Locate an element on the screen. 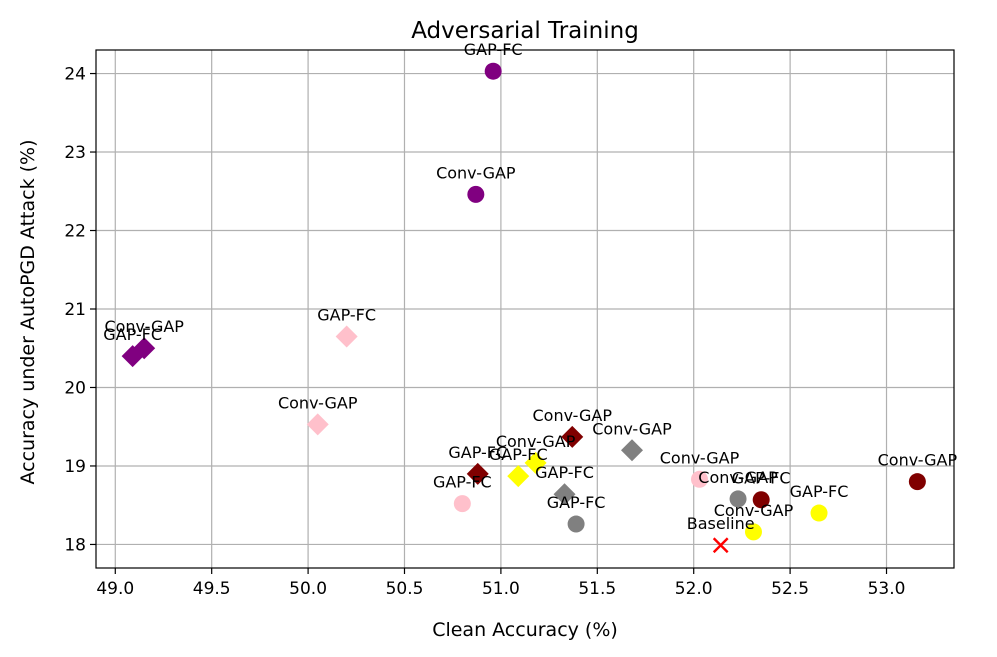  point-label: Baseline is located at coordinates (721, 523).